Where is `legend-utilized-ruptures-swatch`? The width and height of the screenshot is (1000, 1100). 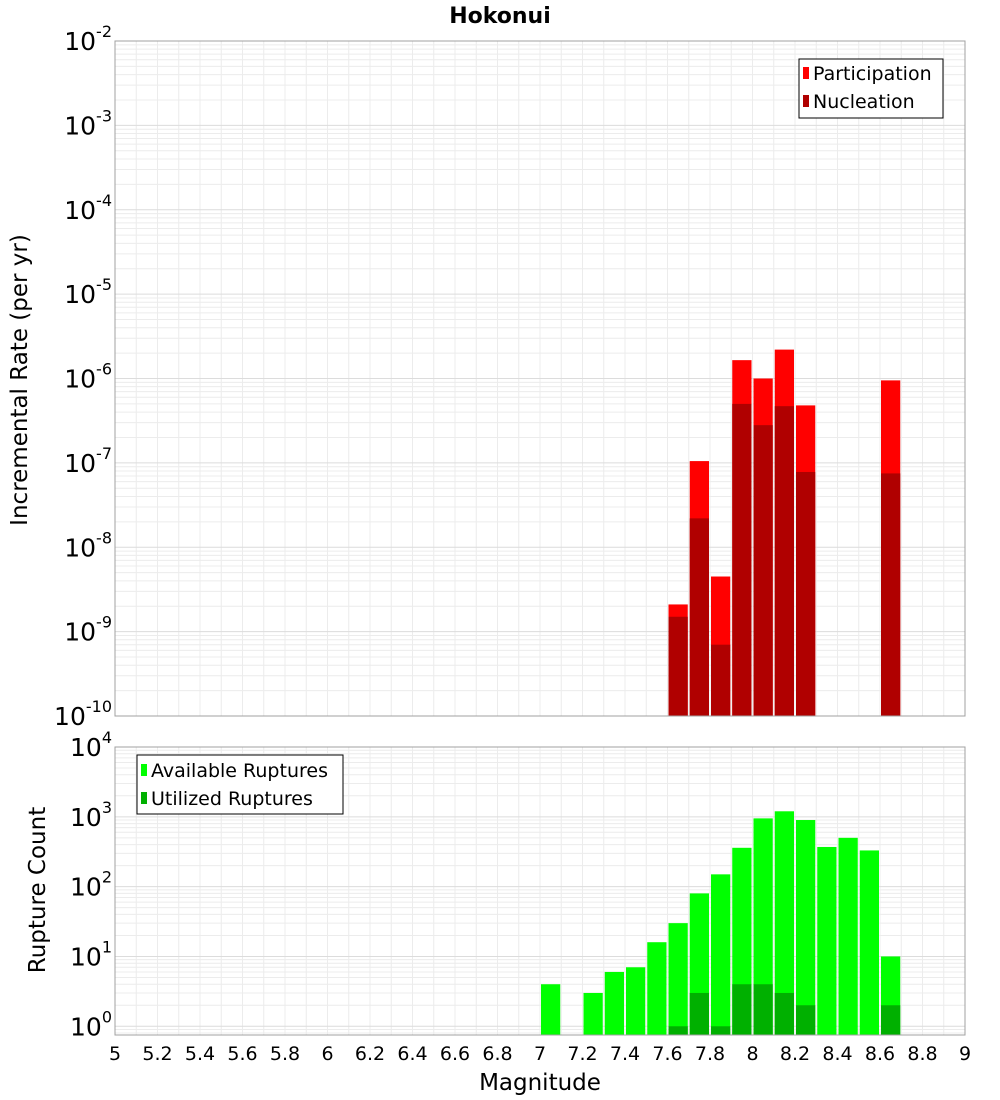 legend-utilized-ruptures-swatch is located at coordinates (144, 798).